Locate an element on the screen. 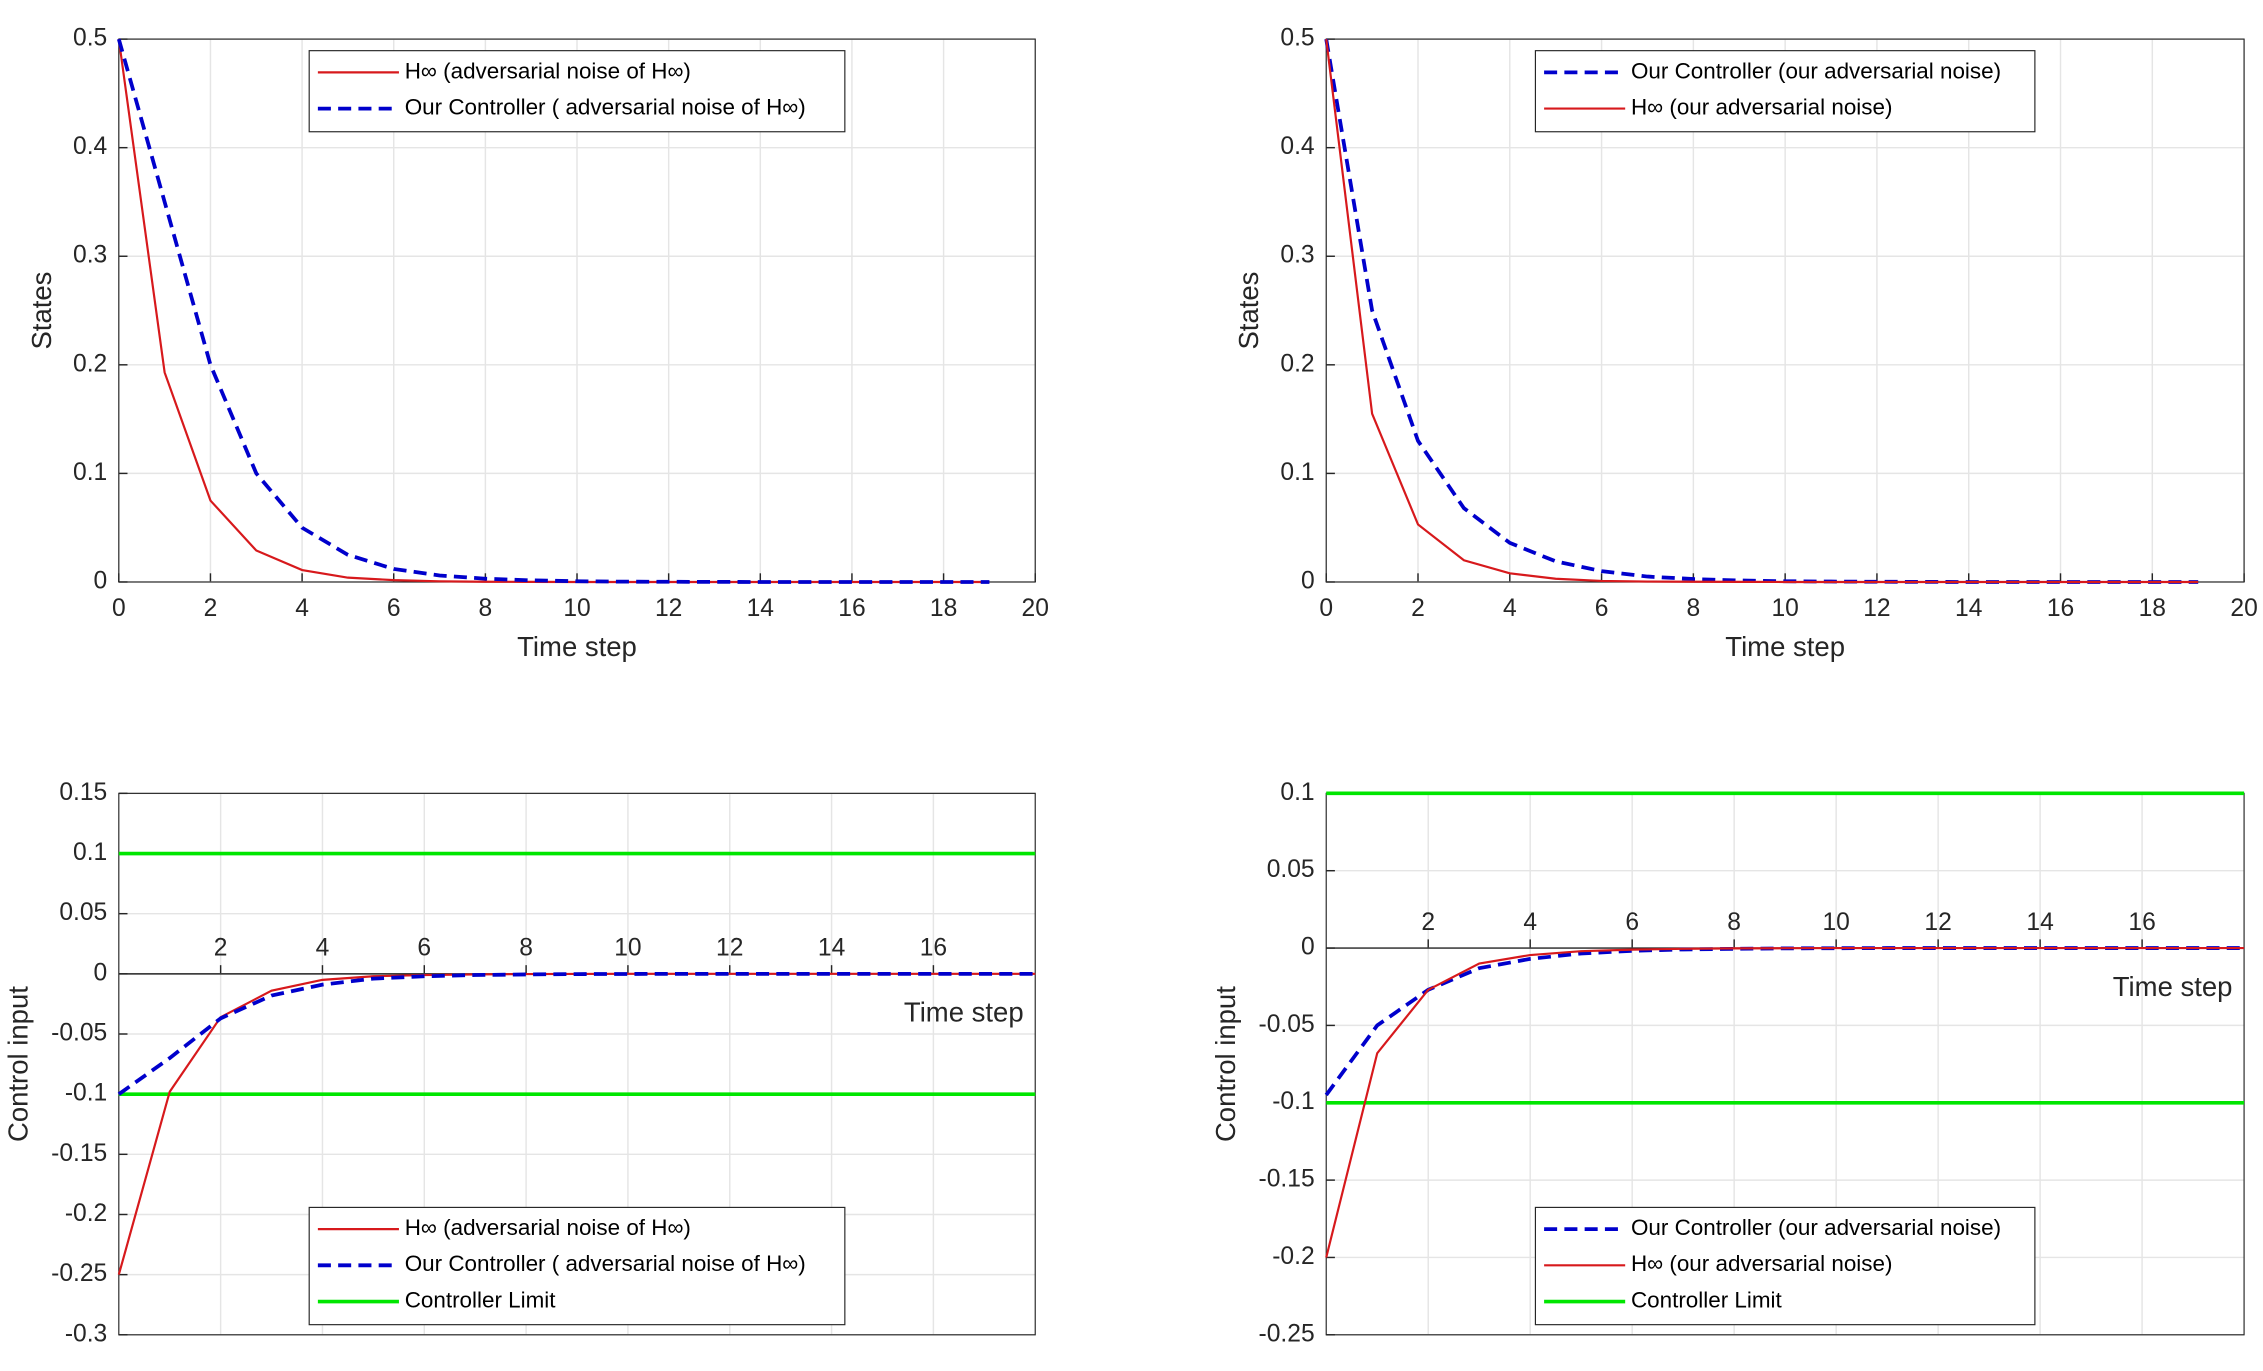 The image size is (2263, 1371). y-tick-label: 0.15 is located at coordinates (83, 792).